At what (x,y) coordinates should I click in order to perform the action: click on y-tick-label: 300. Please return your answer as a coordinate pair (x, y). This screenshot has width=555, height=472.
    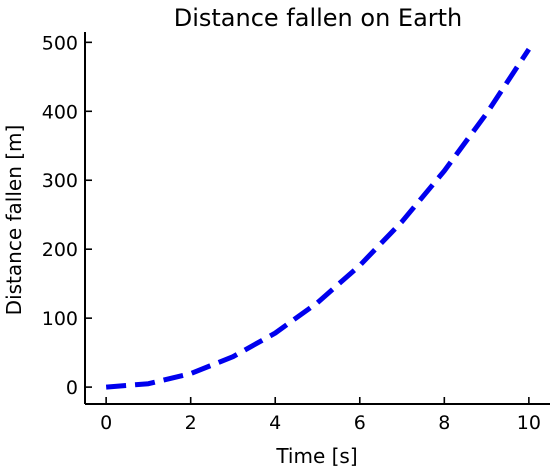
    Looking at the image, I should click on (60, 181).